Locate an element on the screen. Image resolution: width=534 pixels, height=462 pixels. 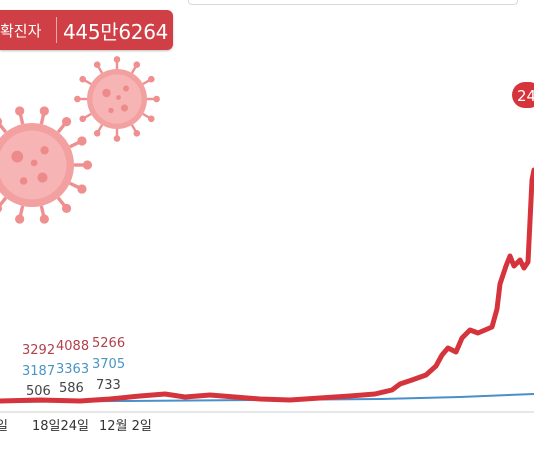
annotation-red-1: 3292 is located at coordinates (38, 350).